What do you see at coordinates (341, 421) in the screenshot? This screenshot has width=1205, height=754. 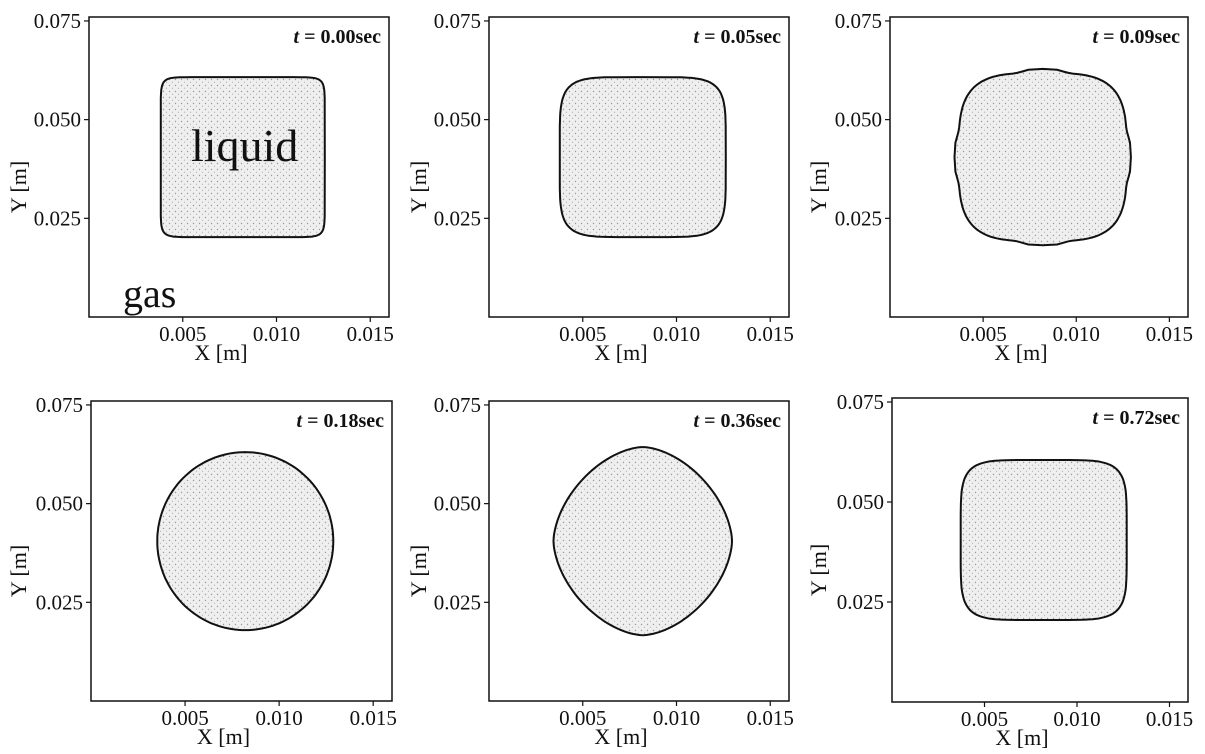 I see `time-label: t = 0.18sec` at bounding box center [341, 421].